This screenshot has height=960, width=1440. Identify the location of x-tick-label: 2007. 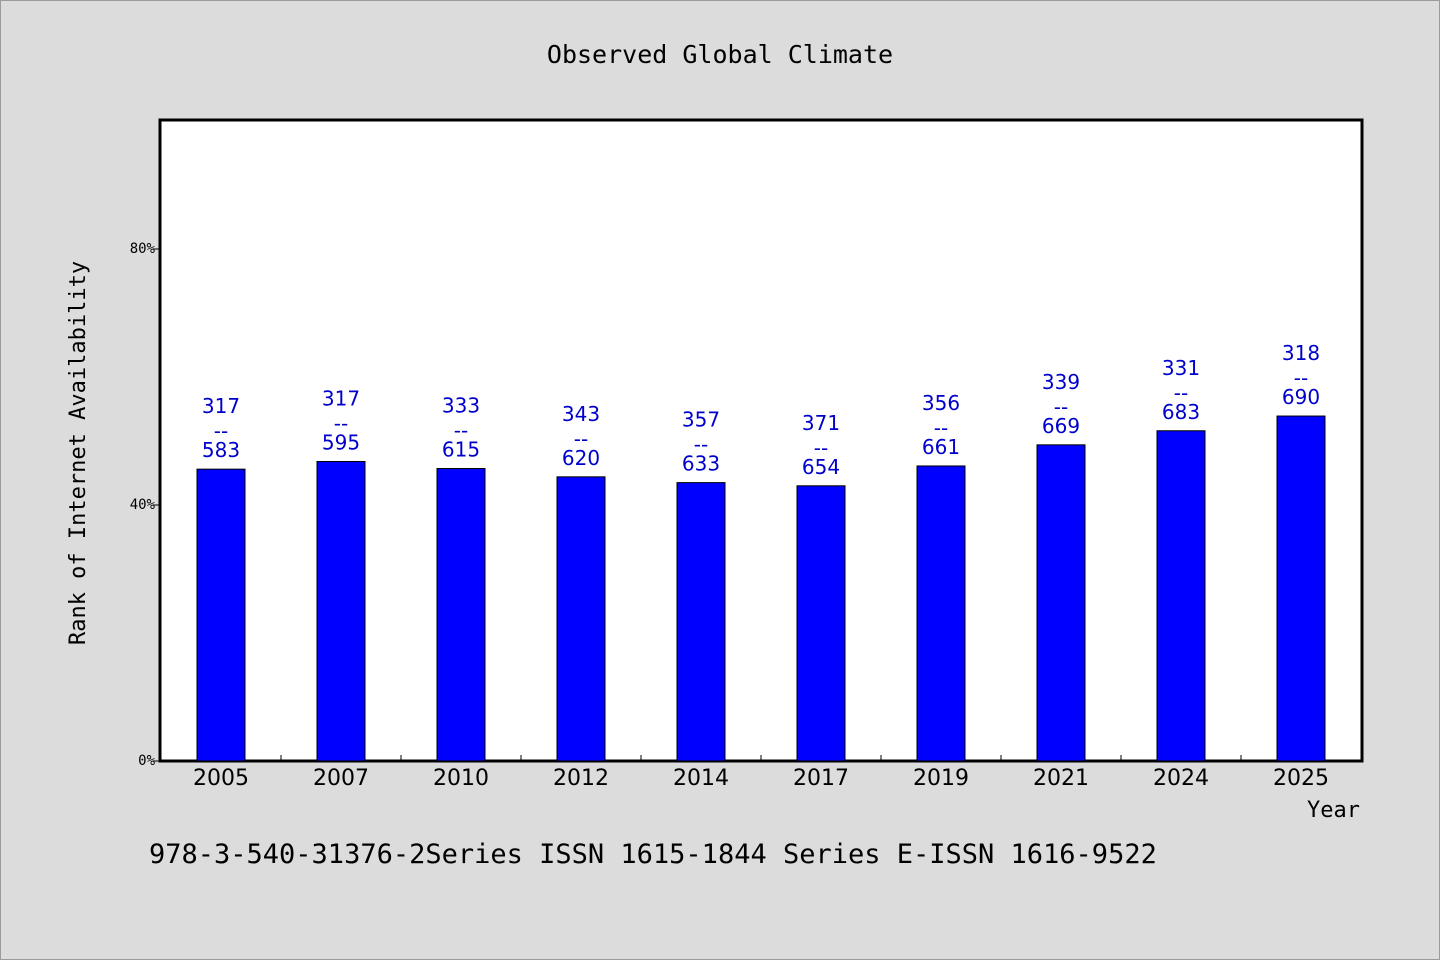
(341, 778).